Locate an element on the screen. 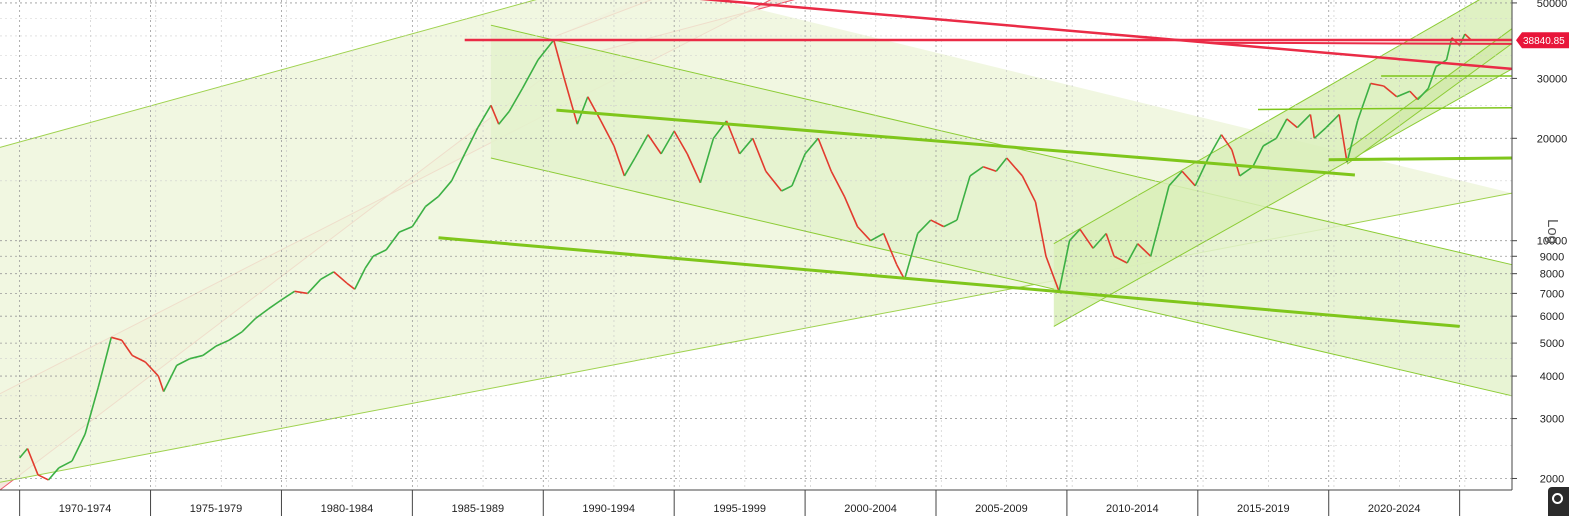  last-price-tag: 38840.85 is located at coordinates (1542, 40).